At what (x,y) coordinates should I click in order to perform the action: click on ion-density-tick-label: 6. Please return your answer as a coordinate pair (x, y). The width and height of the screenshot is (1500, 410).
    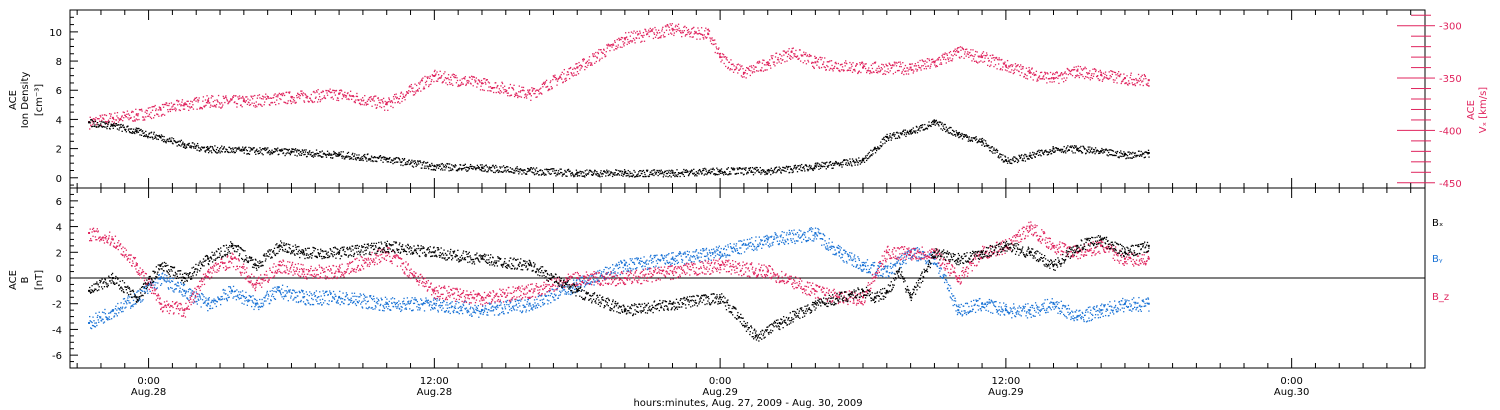
    Looking at the image, I should click on (59, 91).